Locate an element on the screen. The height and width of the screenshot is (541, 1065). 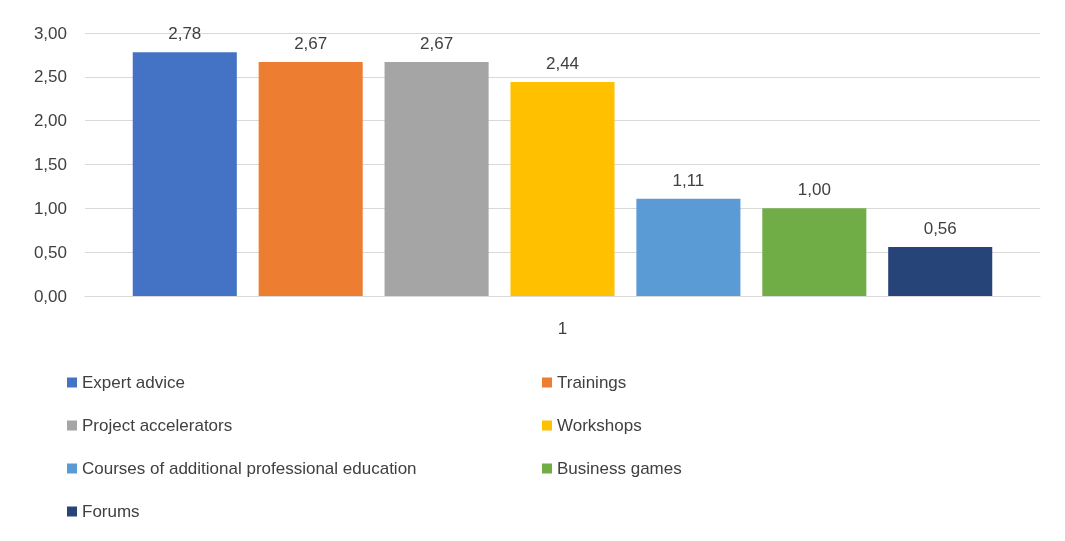
data-label: 2,78 is located at coordinates (185, 34).